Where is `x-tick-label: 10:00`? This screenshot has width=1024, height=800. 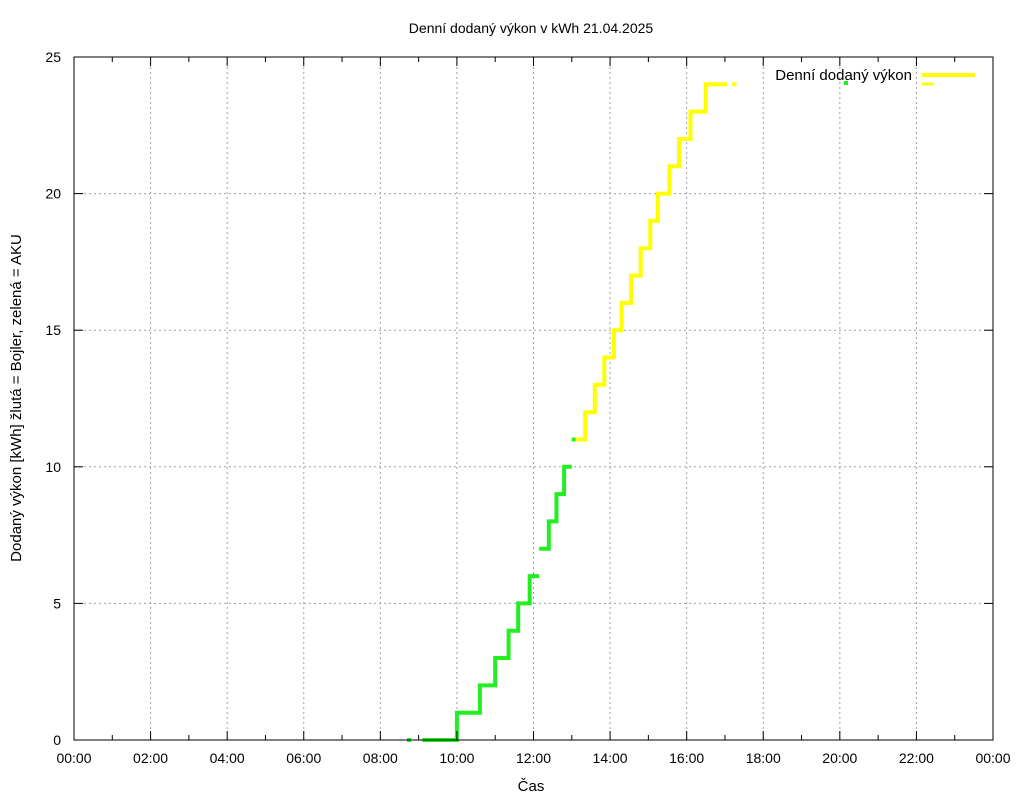
x-tick-label: 10:00 is located at coordinates (456, 758).